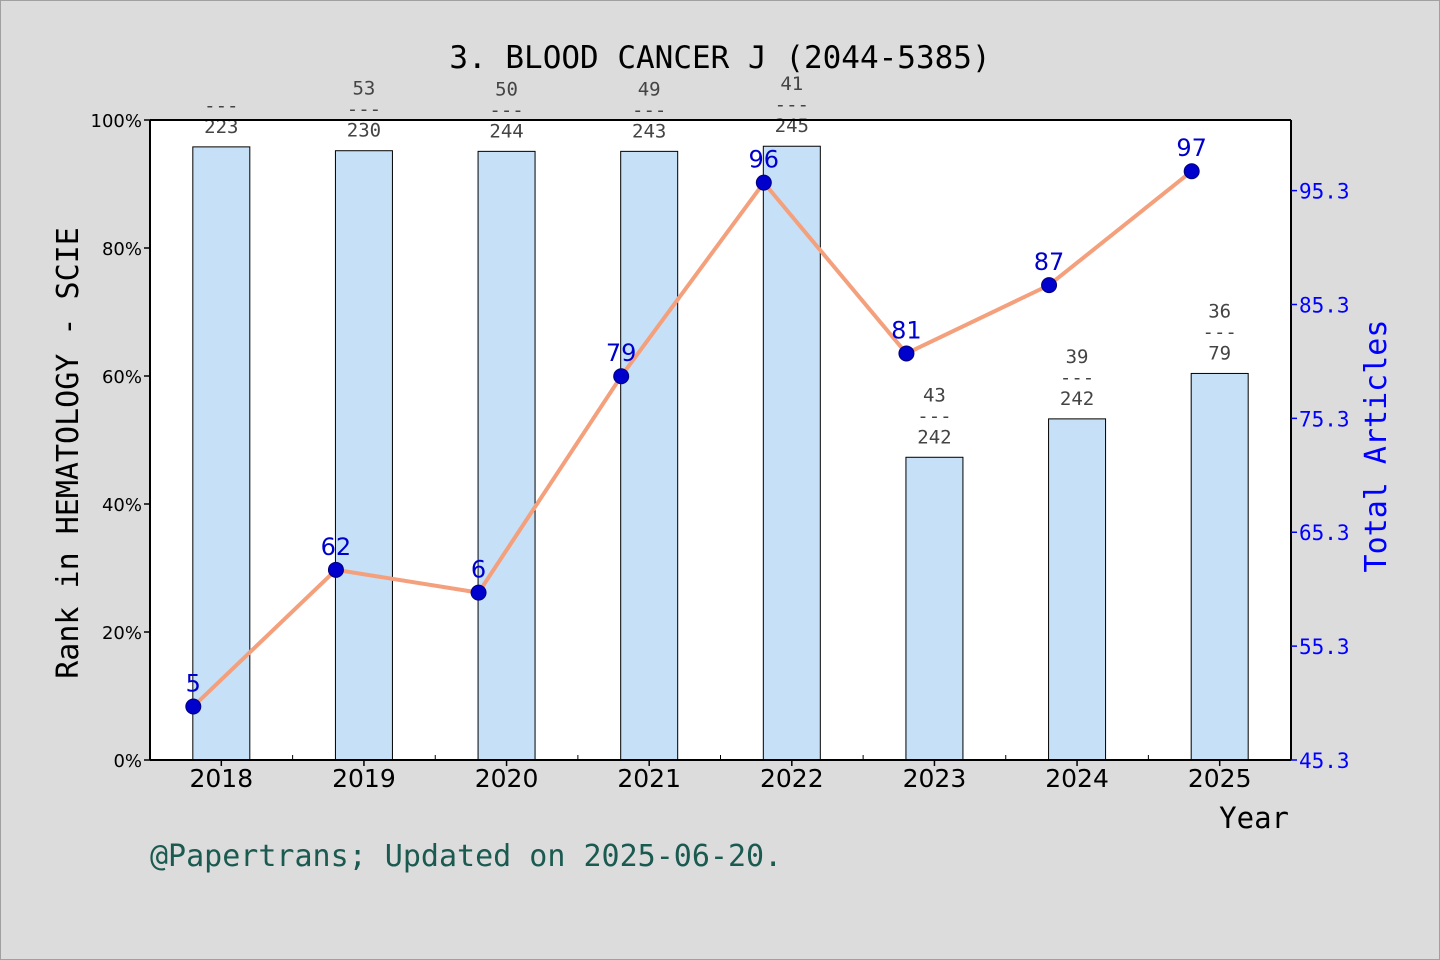 Image resolution: width=1440 pixels, height=960 pixels. Describe the element at coordinates (1077, 357) in the screenshot. I see `bar-rank-label-2024: 39` at that location.